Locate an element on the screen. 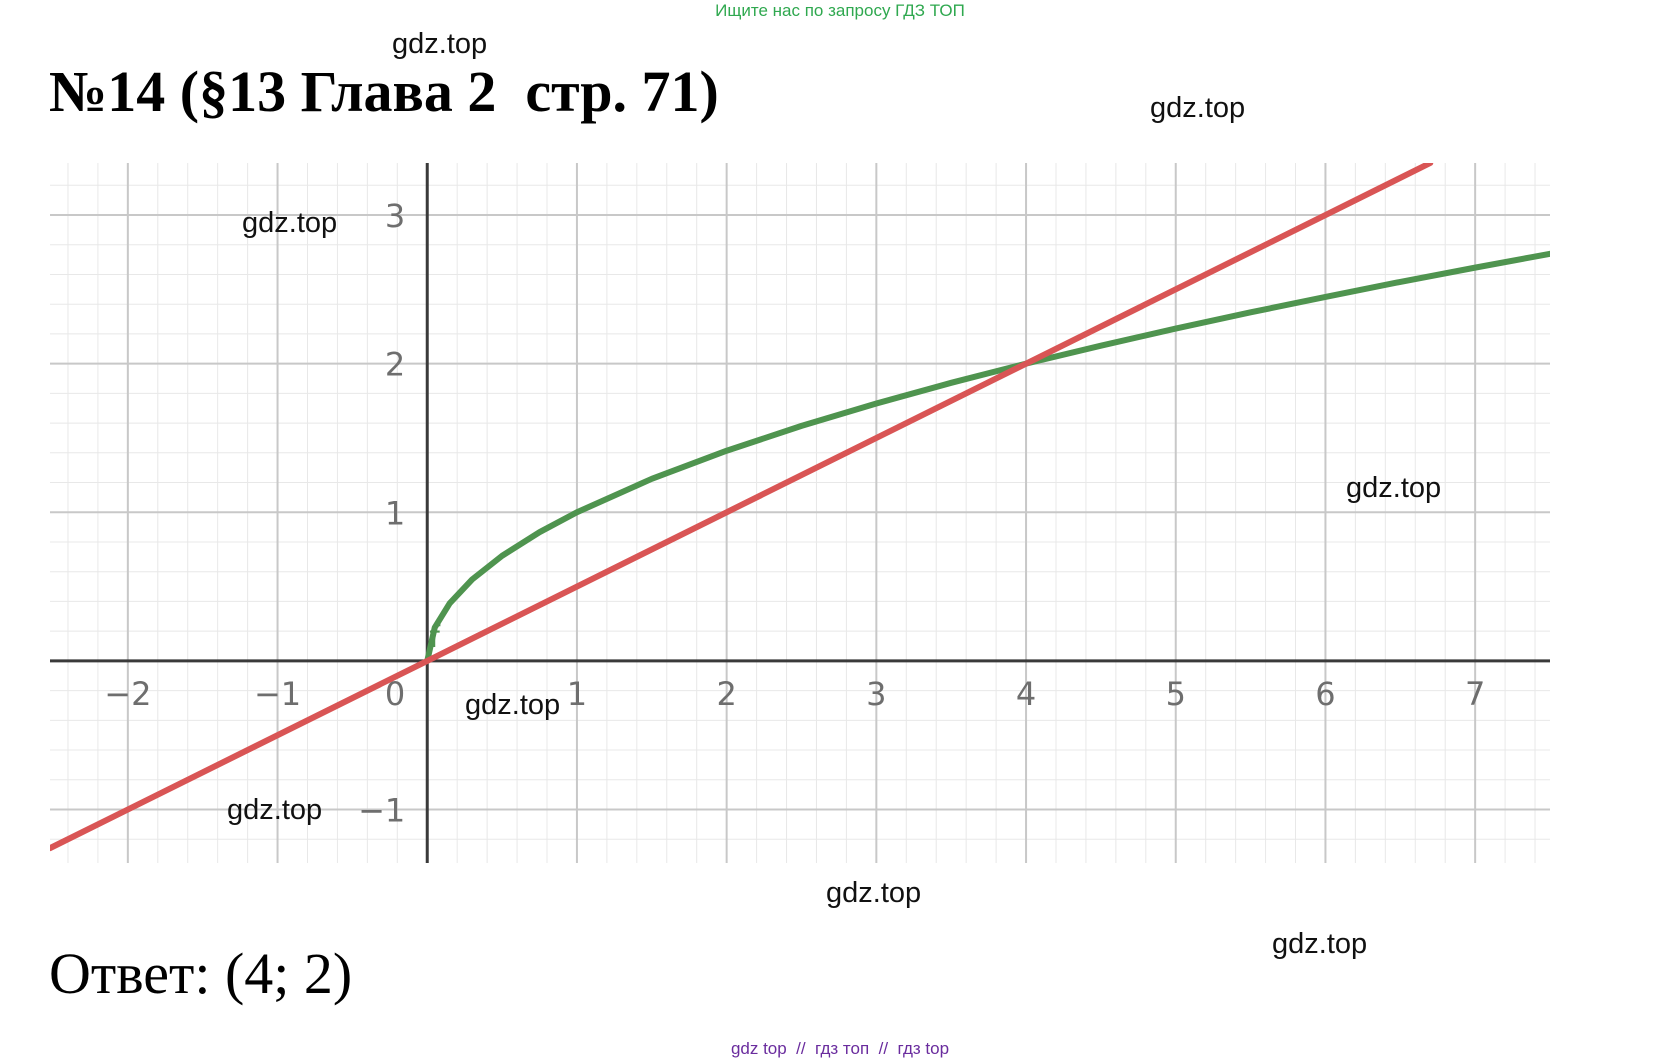  y-tick-label: 2 is located at coordinates (395, 365).